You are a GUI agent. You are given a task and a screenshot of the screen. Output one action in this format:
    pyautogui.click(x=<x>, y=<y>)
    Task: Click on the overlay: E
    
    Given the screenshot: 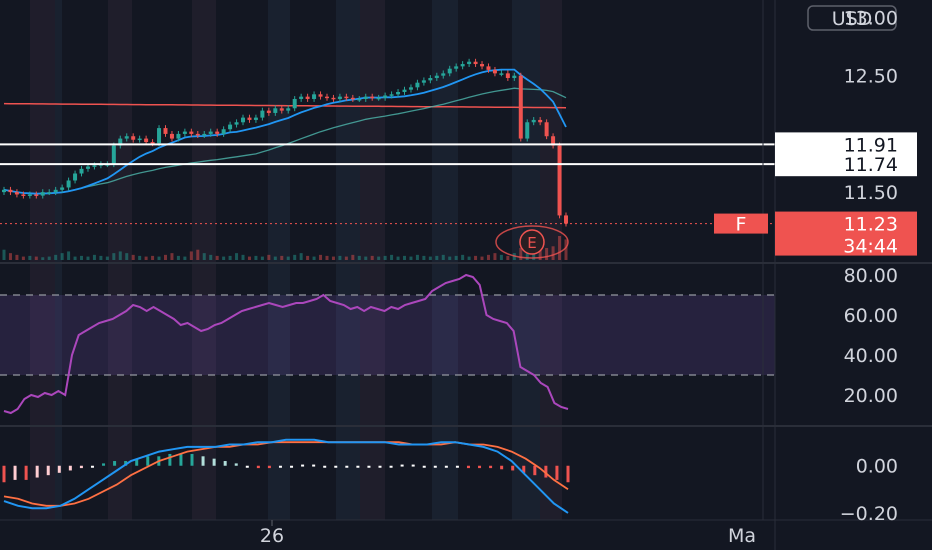 What is the action you would take?
    pyautogui.click(x=532, y=242)
    